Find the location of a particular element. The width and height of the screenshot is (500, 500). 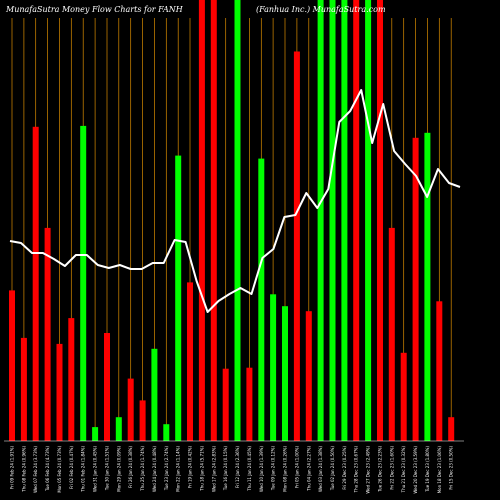

x-tick-label: Fri 09 Feb 24 (1.91%) is located at coordinates (12, 467).